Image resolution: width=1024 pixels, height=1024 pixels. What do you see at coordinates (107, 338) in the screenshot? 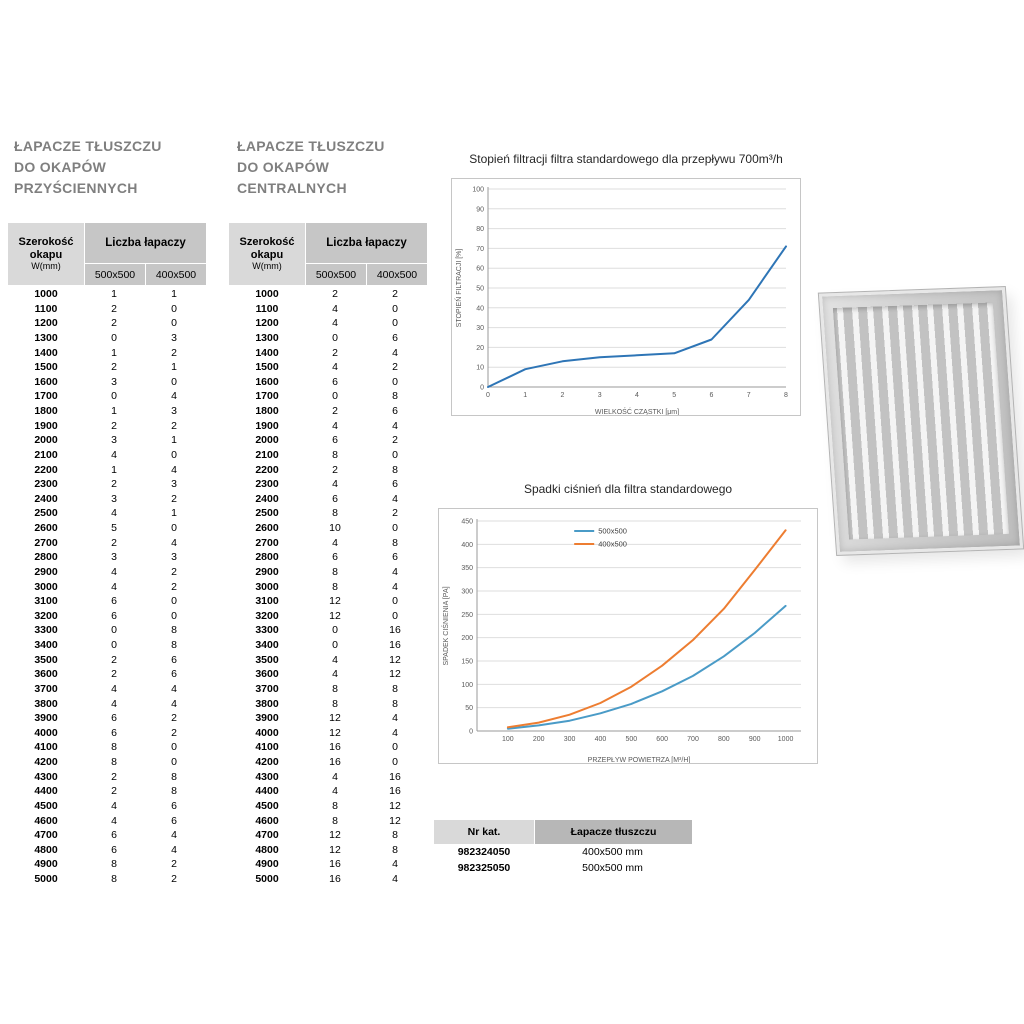
I see `table-row: 1300 0 3` at bounding box center [107, 338].